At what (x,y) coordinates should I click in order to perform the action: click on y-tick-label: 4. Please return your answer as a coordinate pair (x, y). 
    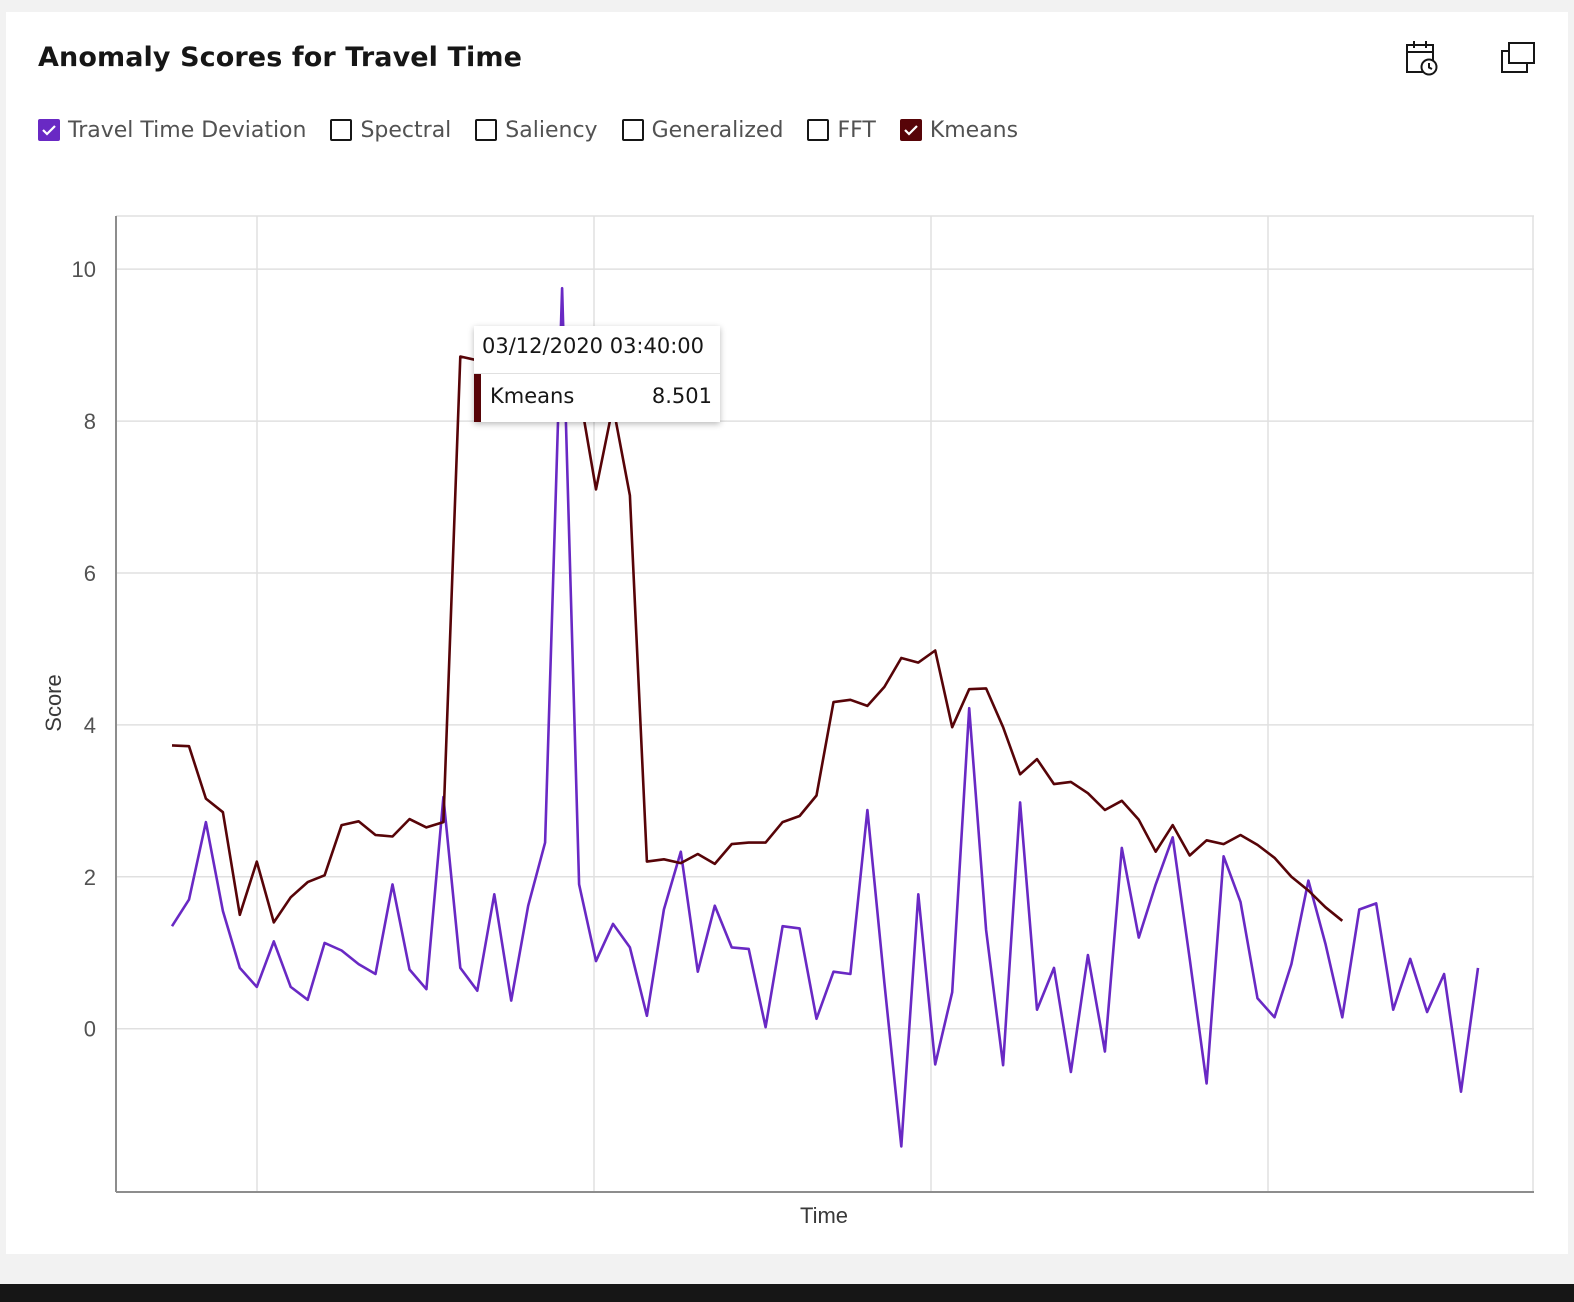
    Looking at the image, I should click on (90, 725).